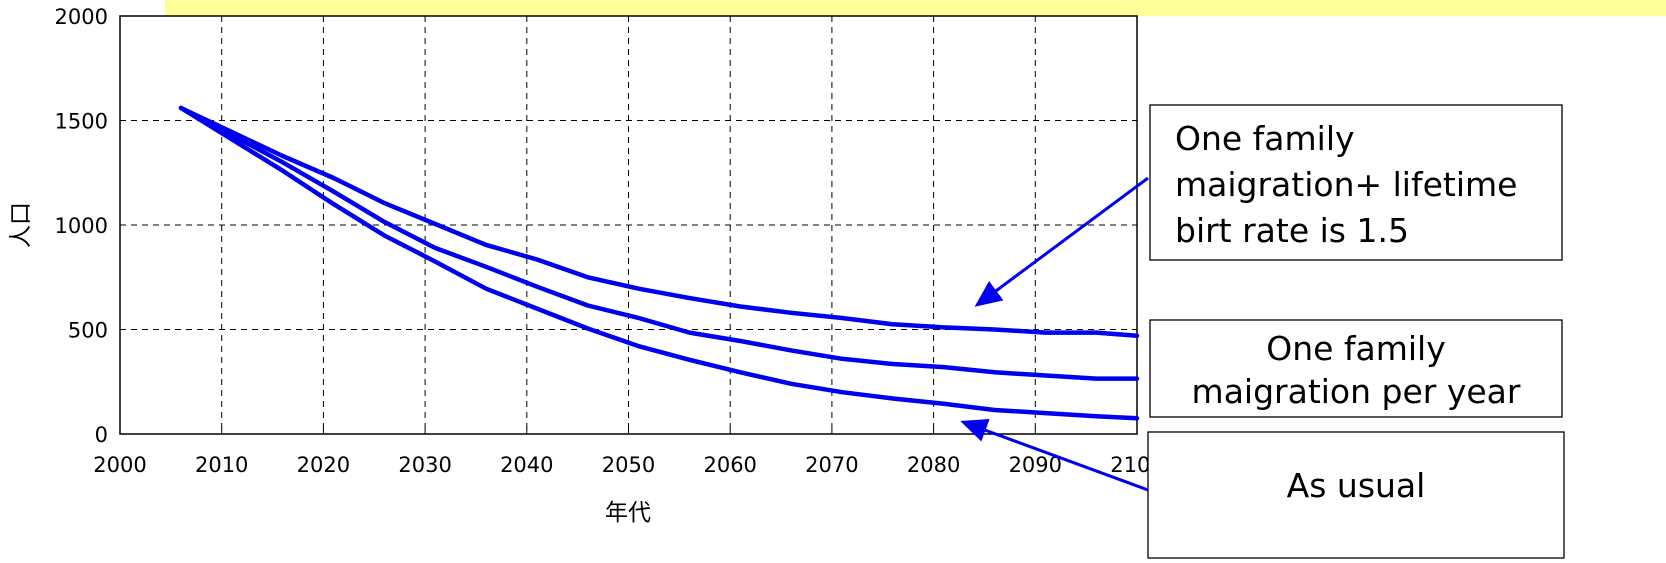 Image resolution: width=1666 pixels, height=563 pixels. Describe the element at coordinates (1356, 485) in the screenshot. I see `annotation-text-line: As usual` at that location.